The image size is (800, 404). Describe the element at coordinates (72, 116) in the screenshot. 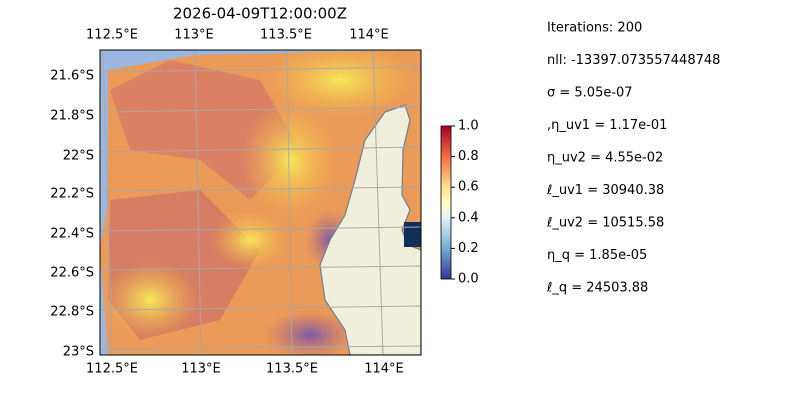

I see `lat-label: 21.8°S` at that location.